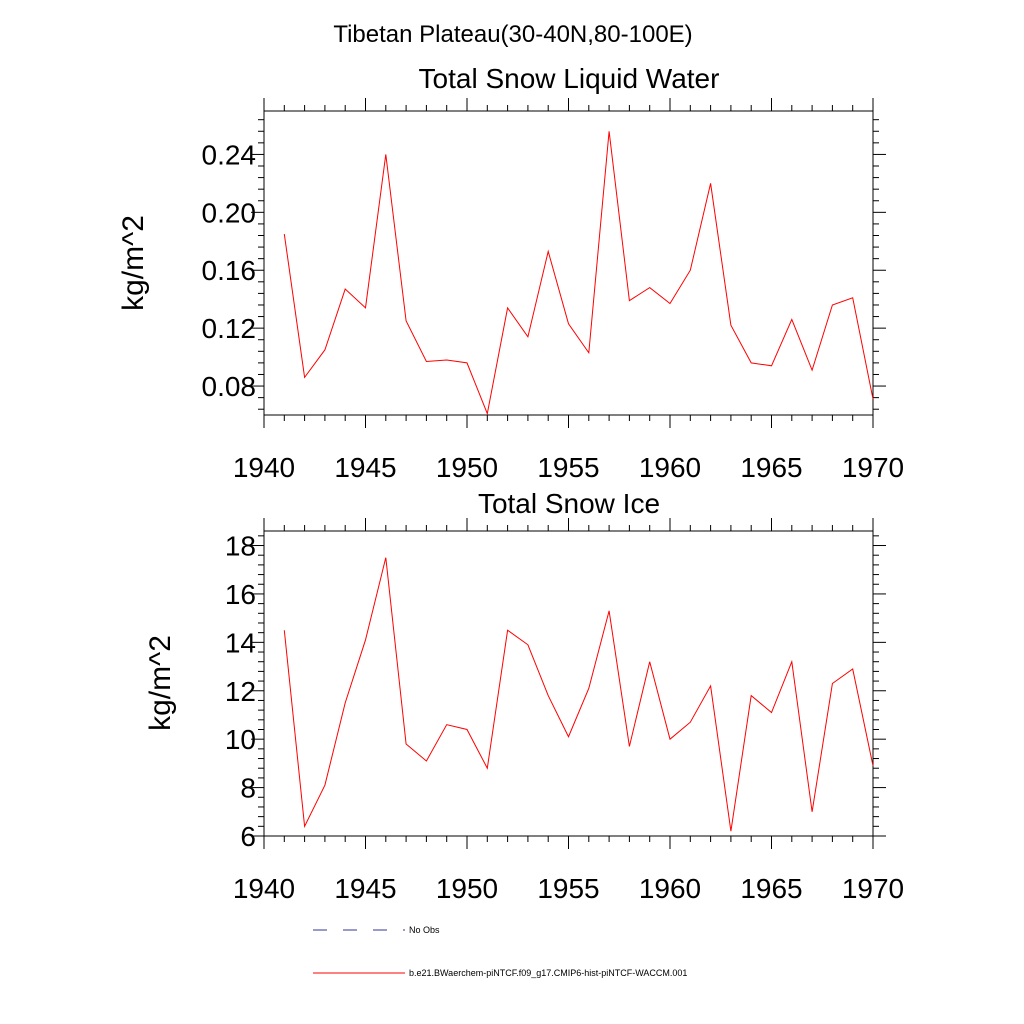 Image resolution: width=1024 pixels, height=1024 pixels. I want to click on panel-title: Total Snow Liquid Water, so click(569, 78).